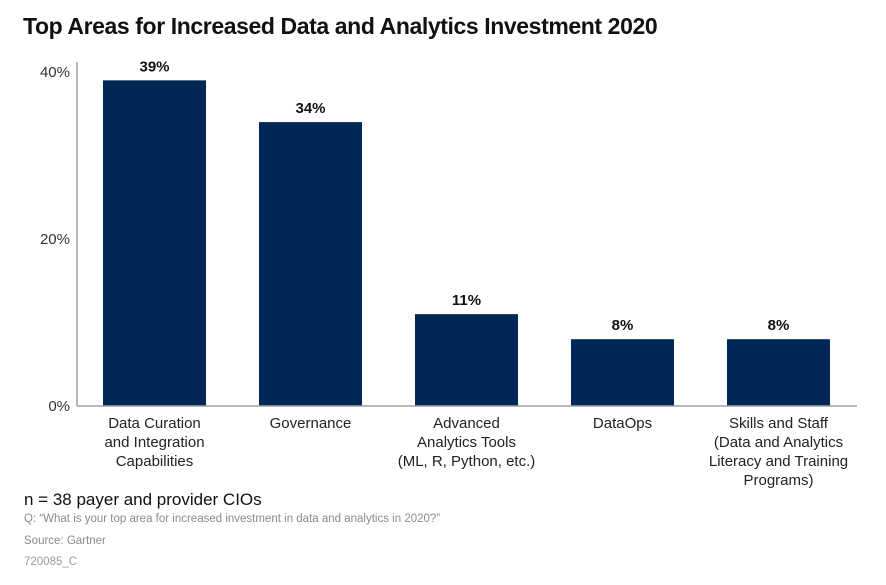 The width and height of the screenshot is (886, 585). Describe the element at coordinates (59, 406) in the screenshot. I see `y-tick-label: 0%` at that location.